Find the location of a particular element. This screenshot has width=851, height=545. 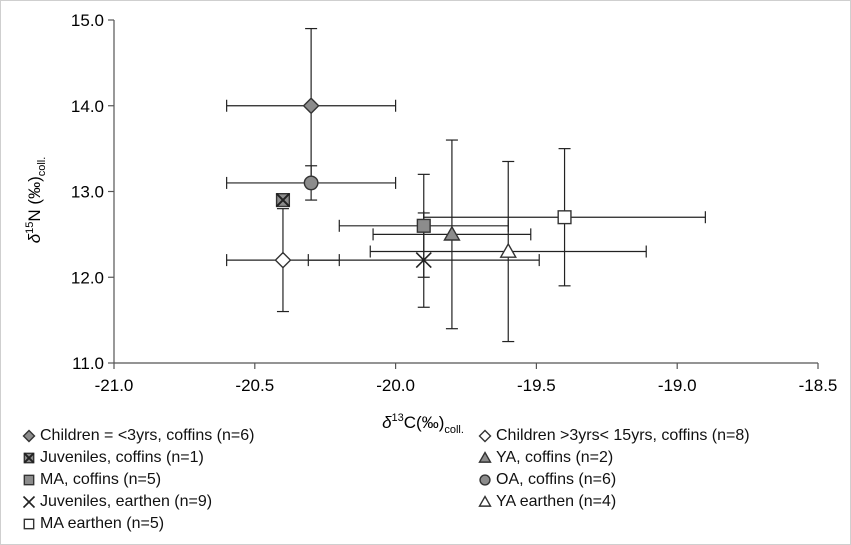

y-axis-label: δ15N (‰)coll. is located at coordinates (36, 200).